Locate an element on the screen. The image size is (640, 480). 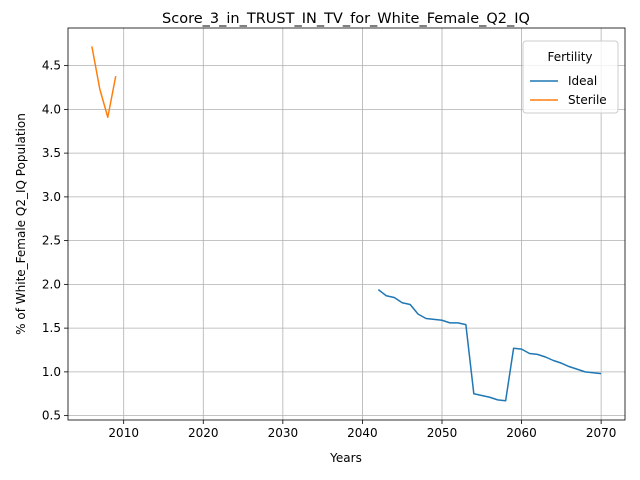
y-tick-label: 1.5 is located at coordinates (51, 328).